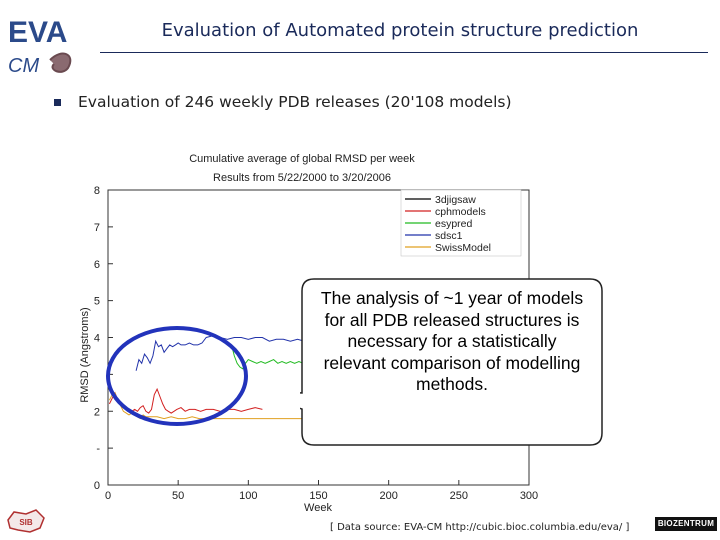 The image size is (720, 540). I want to click on eva-cm-logo: EVA CM, so click(40, 46).